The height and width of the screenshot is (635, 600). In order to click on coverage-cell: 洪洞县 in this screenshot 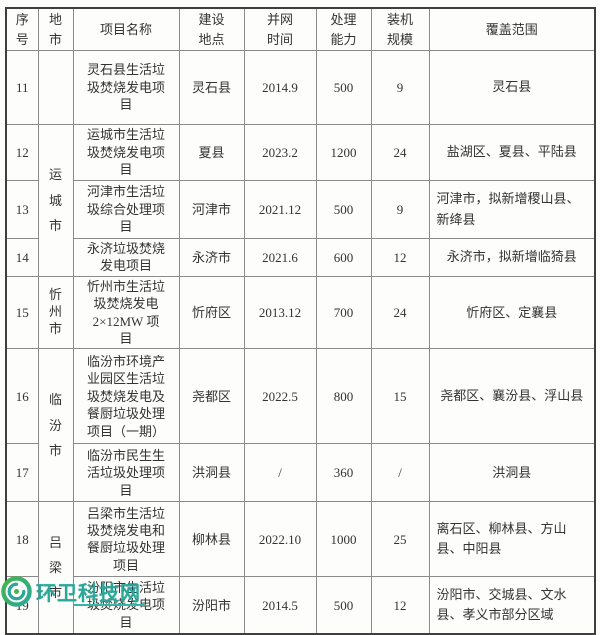, I will do `click(512, 473)`.